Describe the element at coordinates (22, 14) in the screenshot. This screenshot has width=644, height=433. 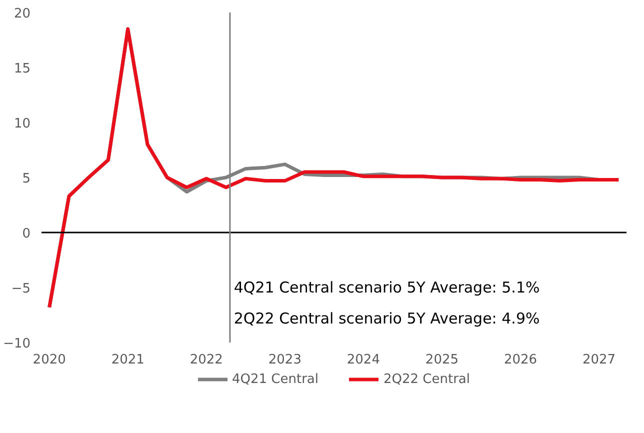
I see `y-tick-label: 20` at that location.